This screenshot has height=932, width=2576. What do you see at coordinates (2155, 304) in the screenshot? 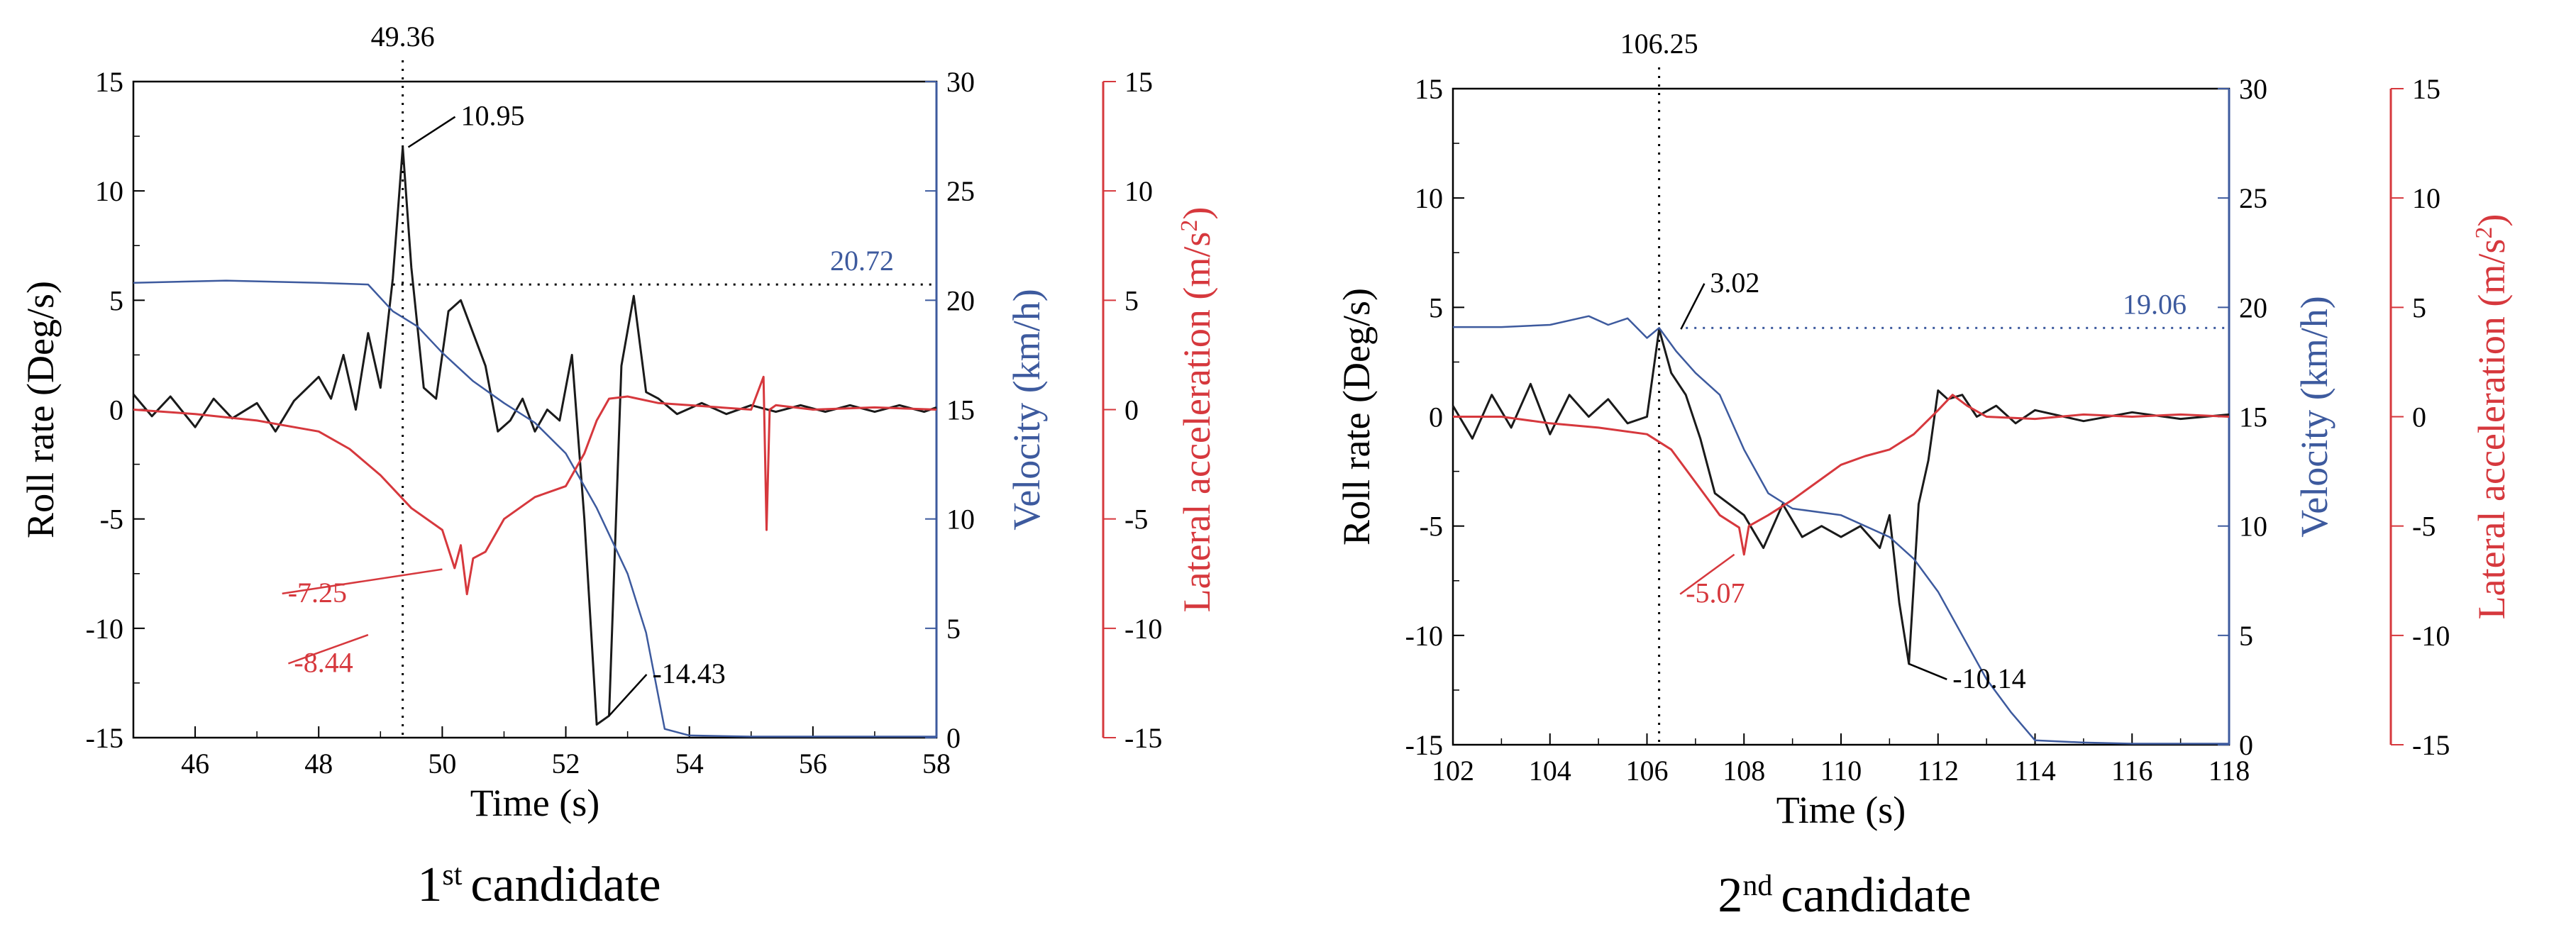
I see `reference-velocity-label: 19.06` at bounding box center [2155, 304].